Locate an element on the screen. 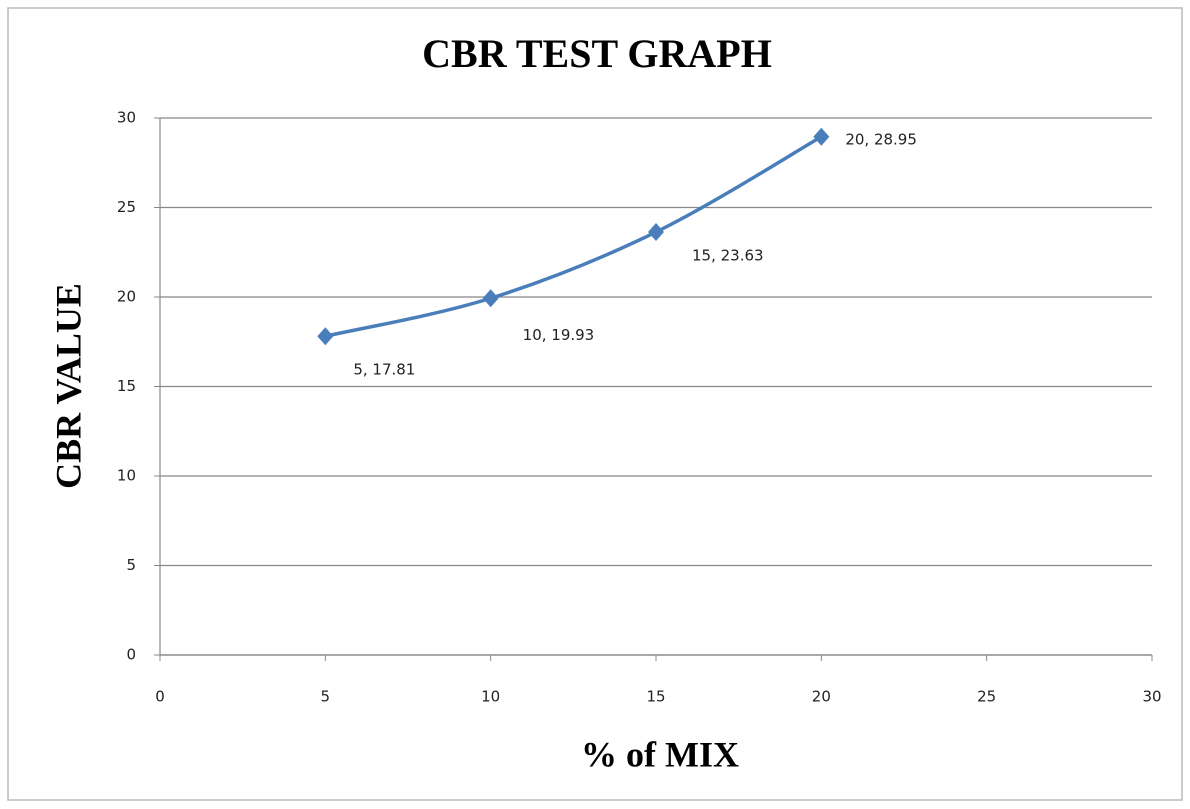 Image resolution: width=1190 pixels, height=809 pixels. chart-title: CBR TEST GRAPH is located at coordinates (597, 53).